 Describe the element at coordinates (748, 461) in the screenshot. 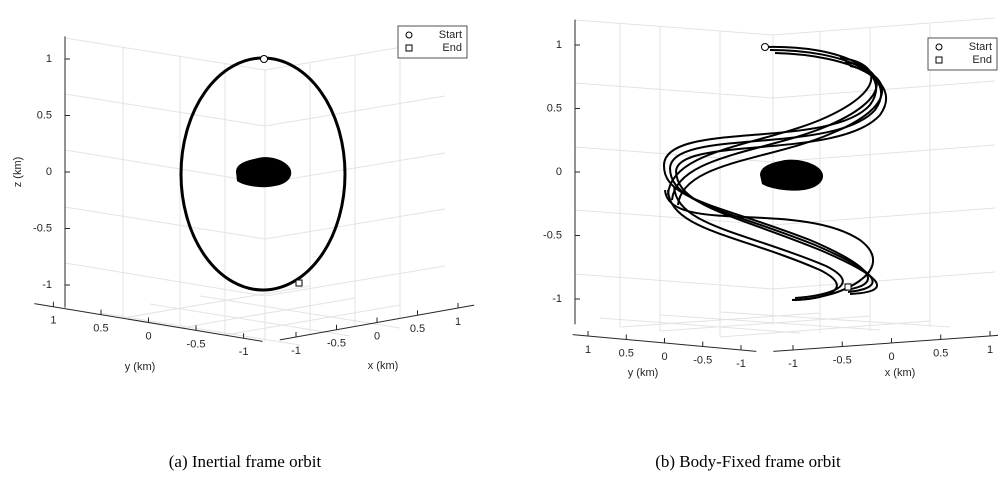

I see `caption: (b) Body-Fixed frame orbit` at that location.